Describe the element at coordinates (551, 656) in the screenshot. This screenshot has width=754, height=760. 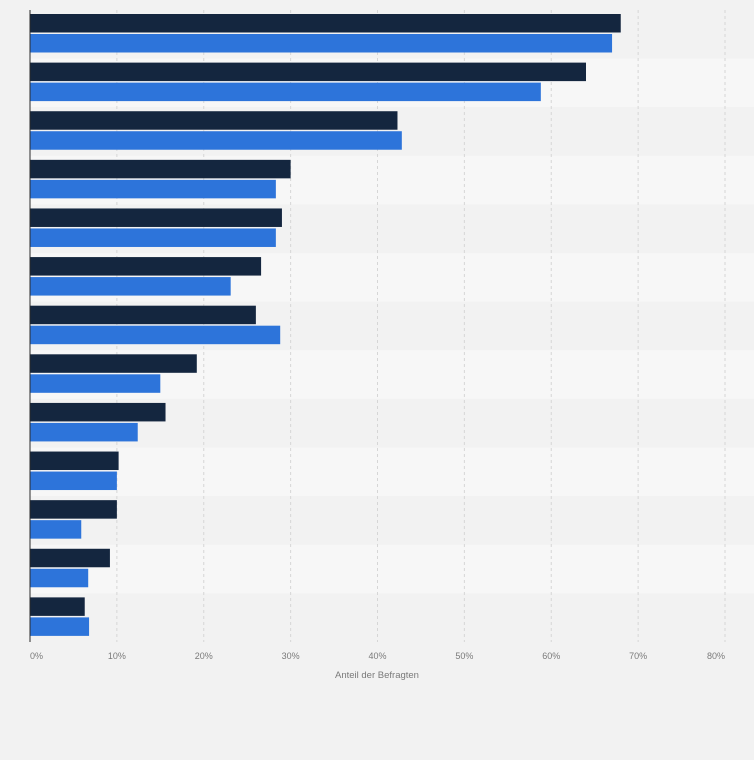
I see `x-tick-label: 60%` at that location.